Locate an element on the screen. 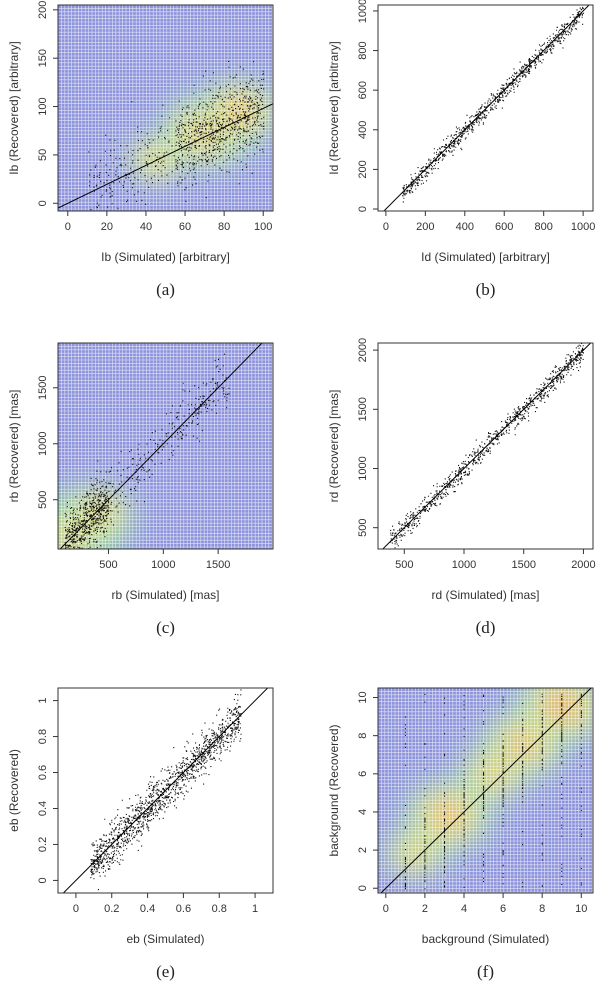 The image size is (600, 984). density-core is located at coordinates (522, 745).